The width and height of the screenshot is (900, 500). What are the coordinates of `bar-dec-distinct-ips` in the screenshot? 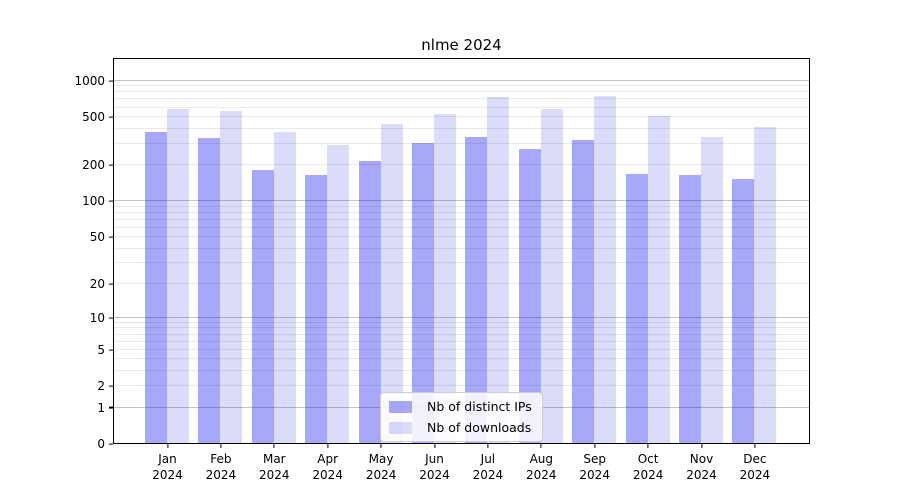 It's located at (743, 311).